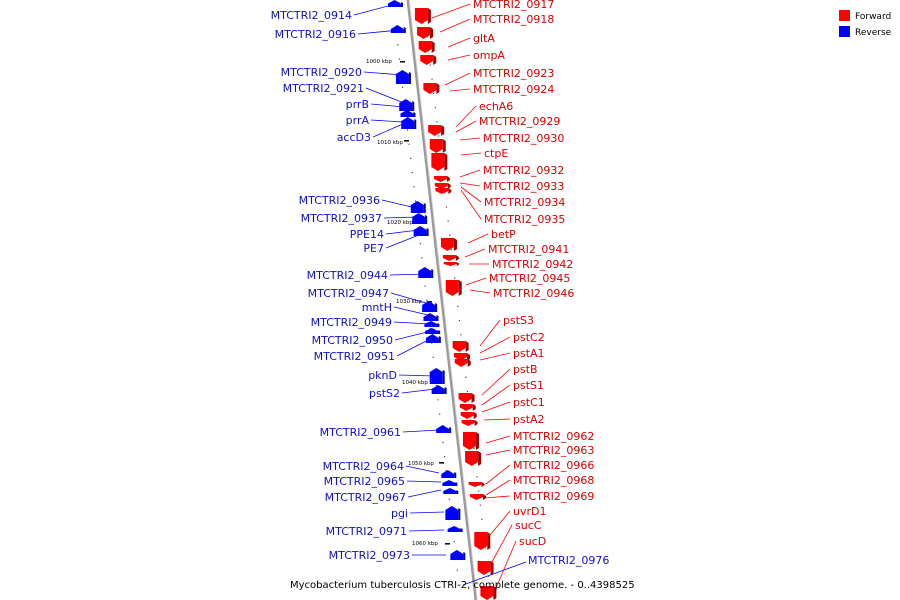 The image size is (900, 600). I want to click on gene-label-mtctri2-0942: MTCTRI2_0942, so click(532, 264).